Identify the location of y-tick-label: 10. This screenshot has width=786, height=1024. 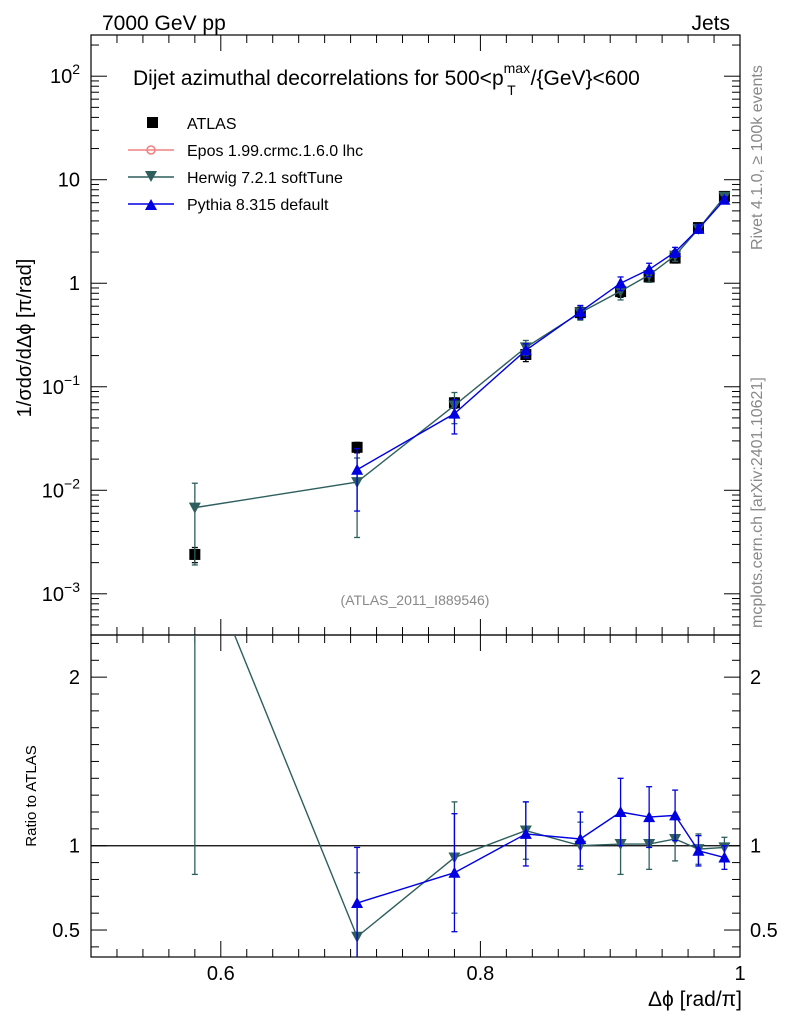
(69, 181).